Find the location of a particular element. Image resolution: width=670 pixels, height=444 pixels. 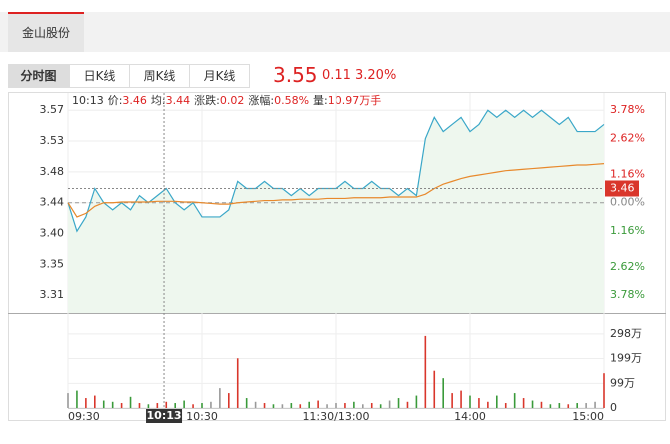

crosshair-y-label: 3.46 is located at coordinates (622, 187).